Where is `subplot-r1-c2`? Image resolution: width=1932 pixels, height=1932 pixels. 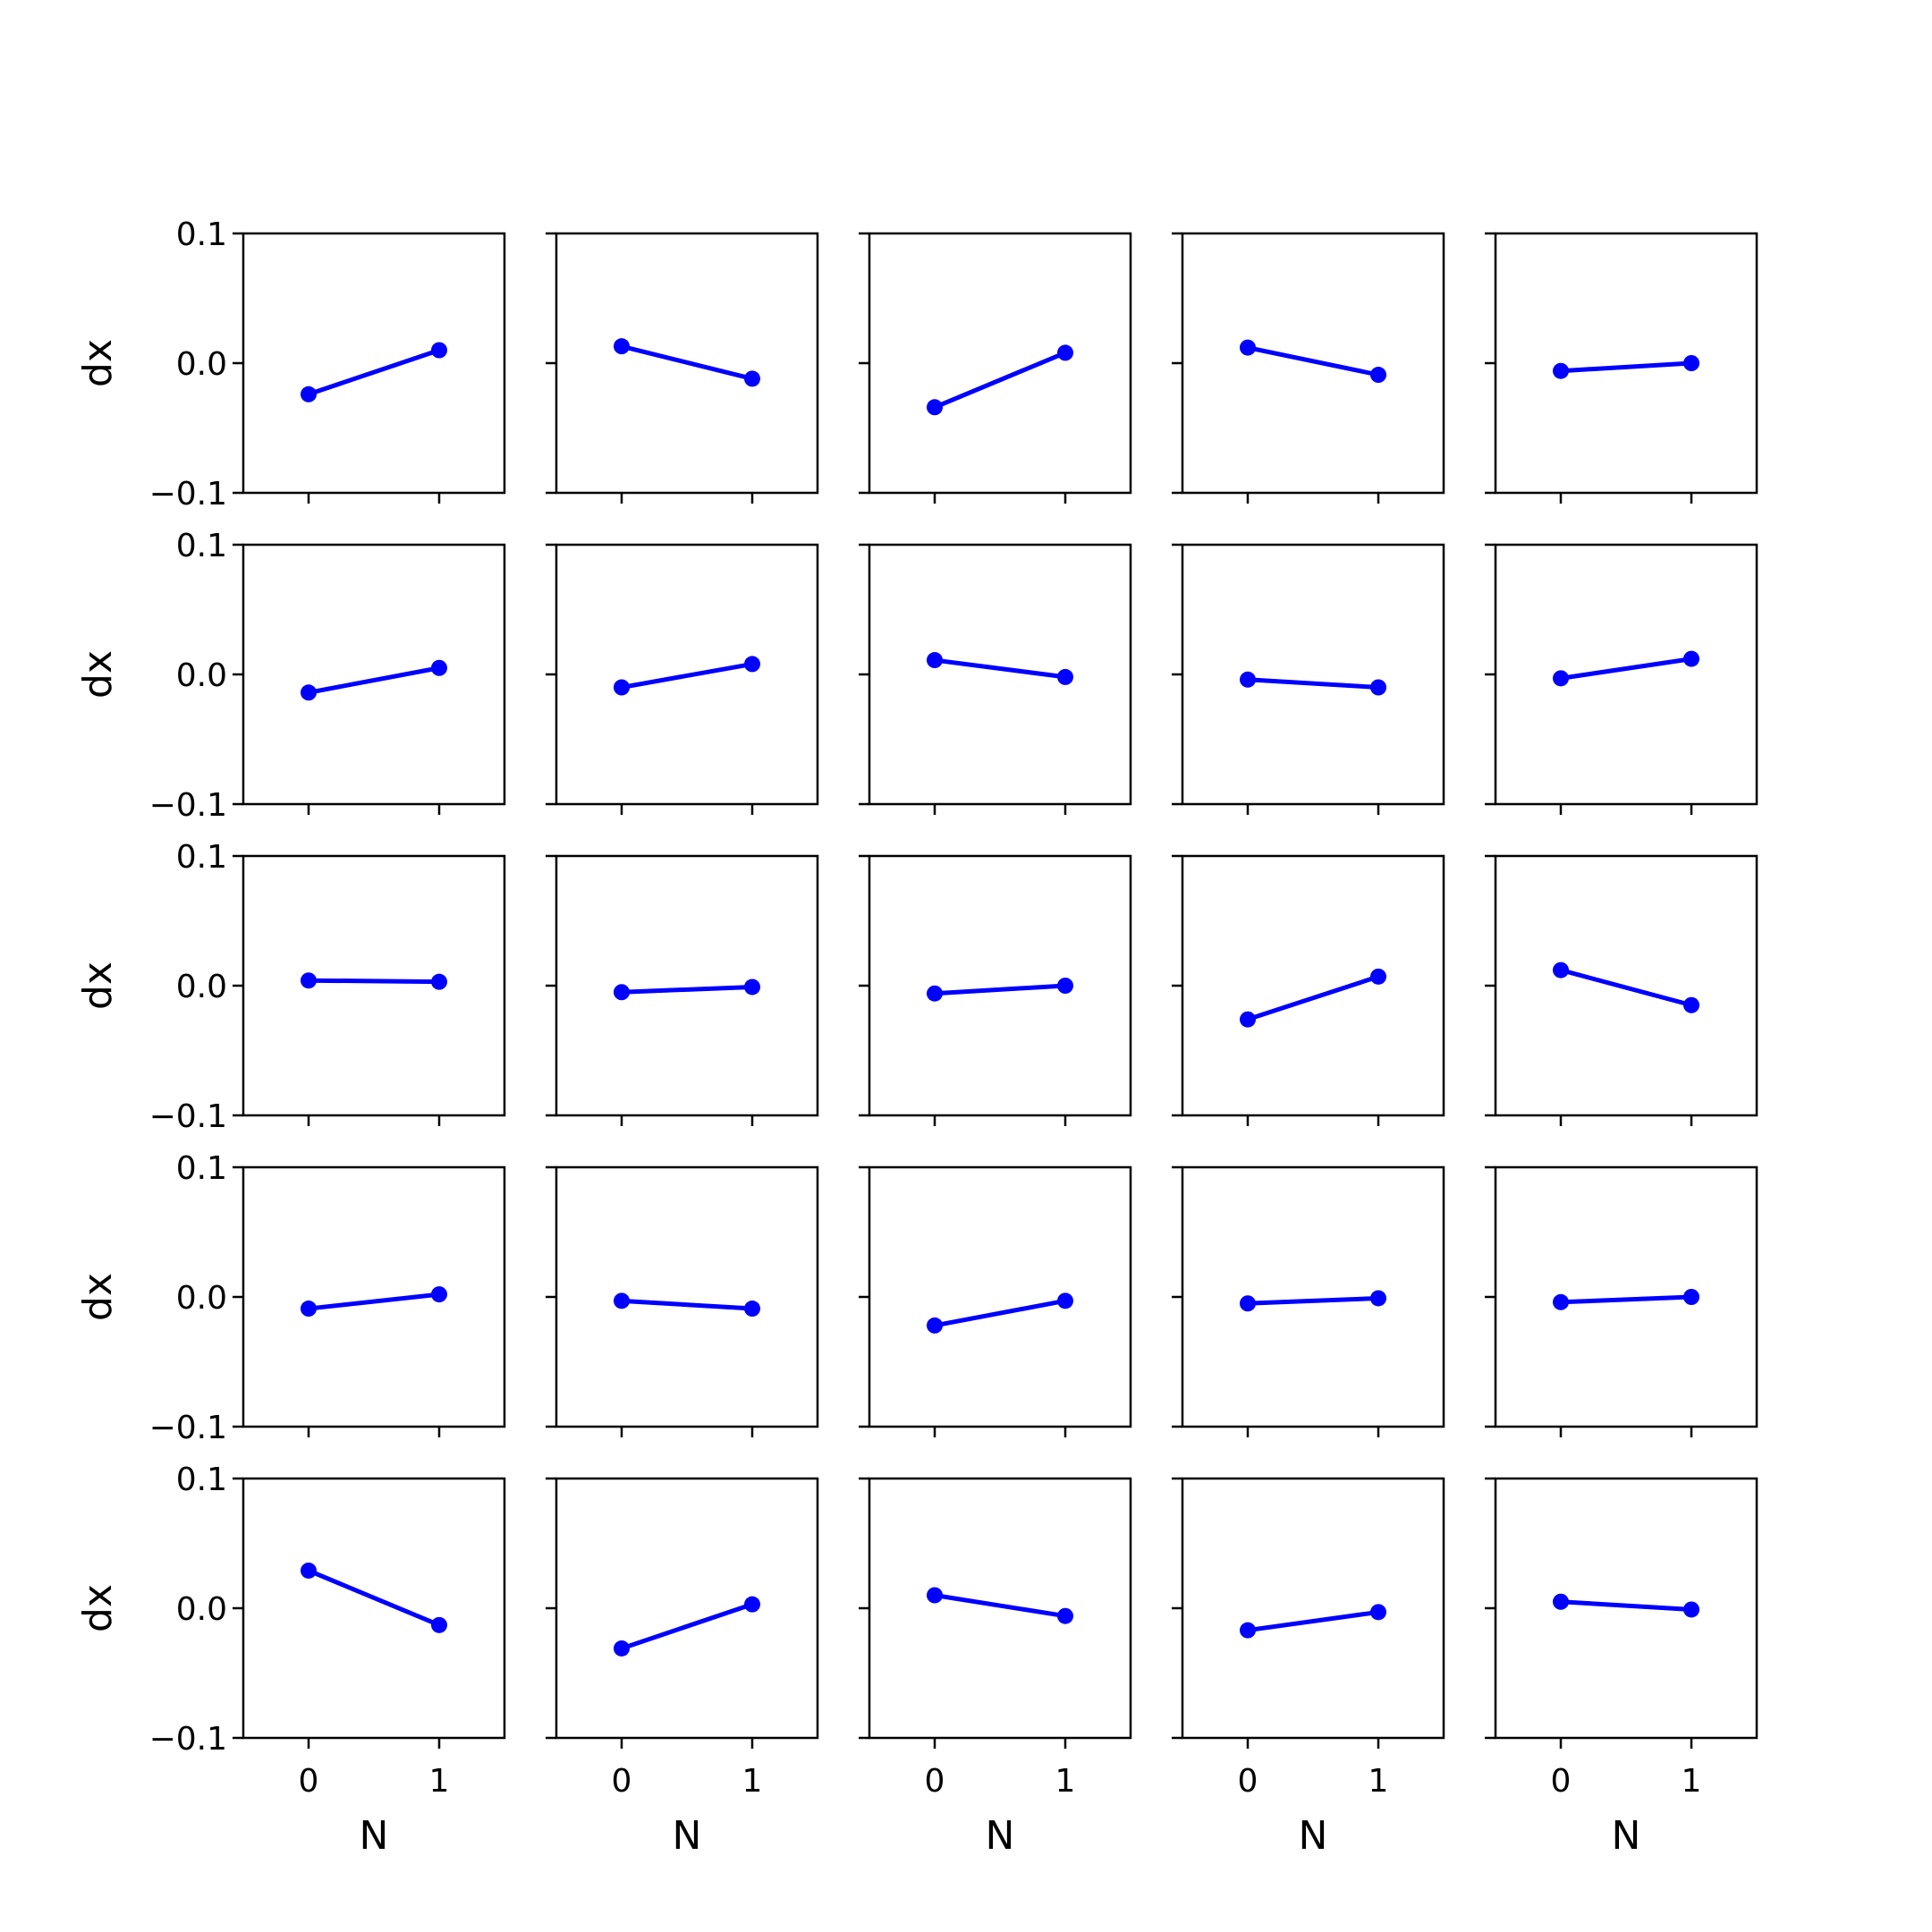 subplot-r1-c2 is located at coordinates (682, 368).